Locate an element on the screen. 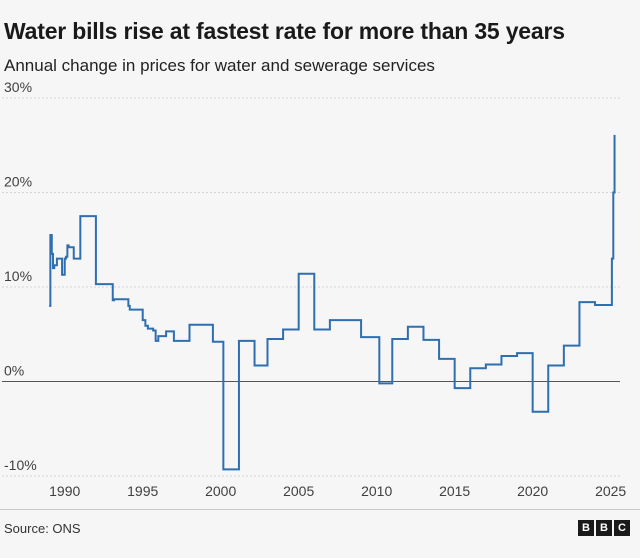  y-tick-label: 10% is located at coordinates (18, 276).